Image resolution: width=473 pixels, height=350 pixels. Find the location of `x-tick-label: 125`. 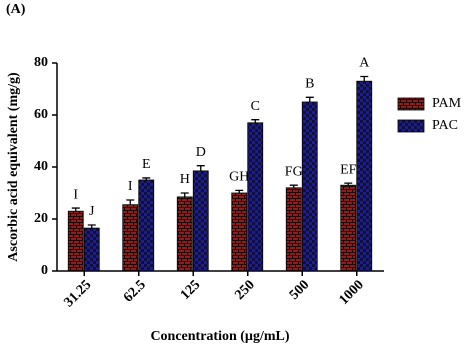

x-tick-label: 125 is located at coordinates (190, 289).